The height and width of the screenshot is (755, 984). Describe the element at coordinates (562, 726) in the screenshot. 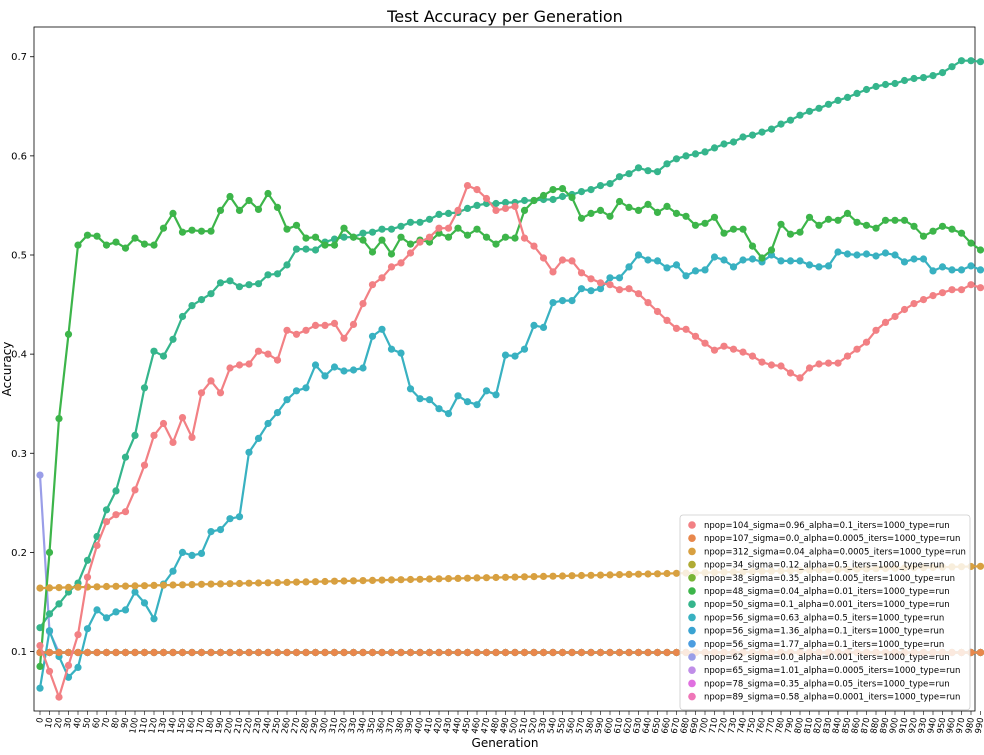

I see `x-tick-label: 550` at that location.